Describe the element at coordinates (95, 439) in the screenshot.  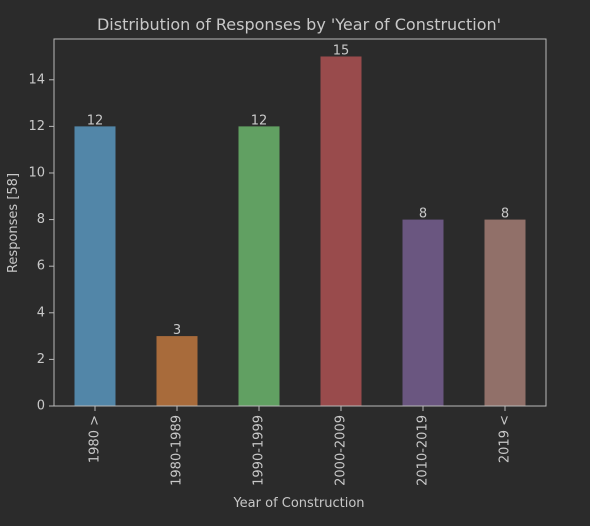
I see `x-tick-label-0: 1980 >` at that location.